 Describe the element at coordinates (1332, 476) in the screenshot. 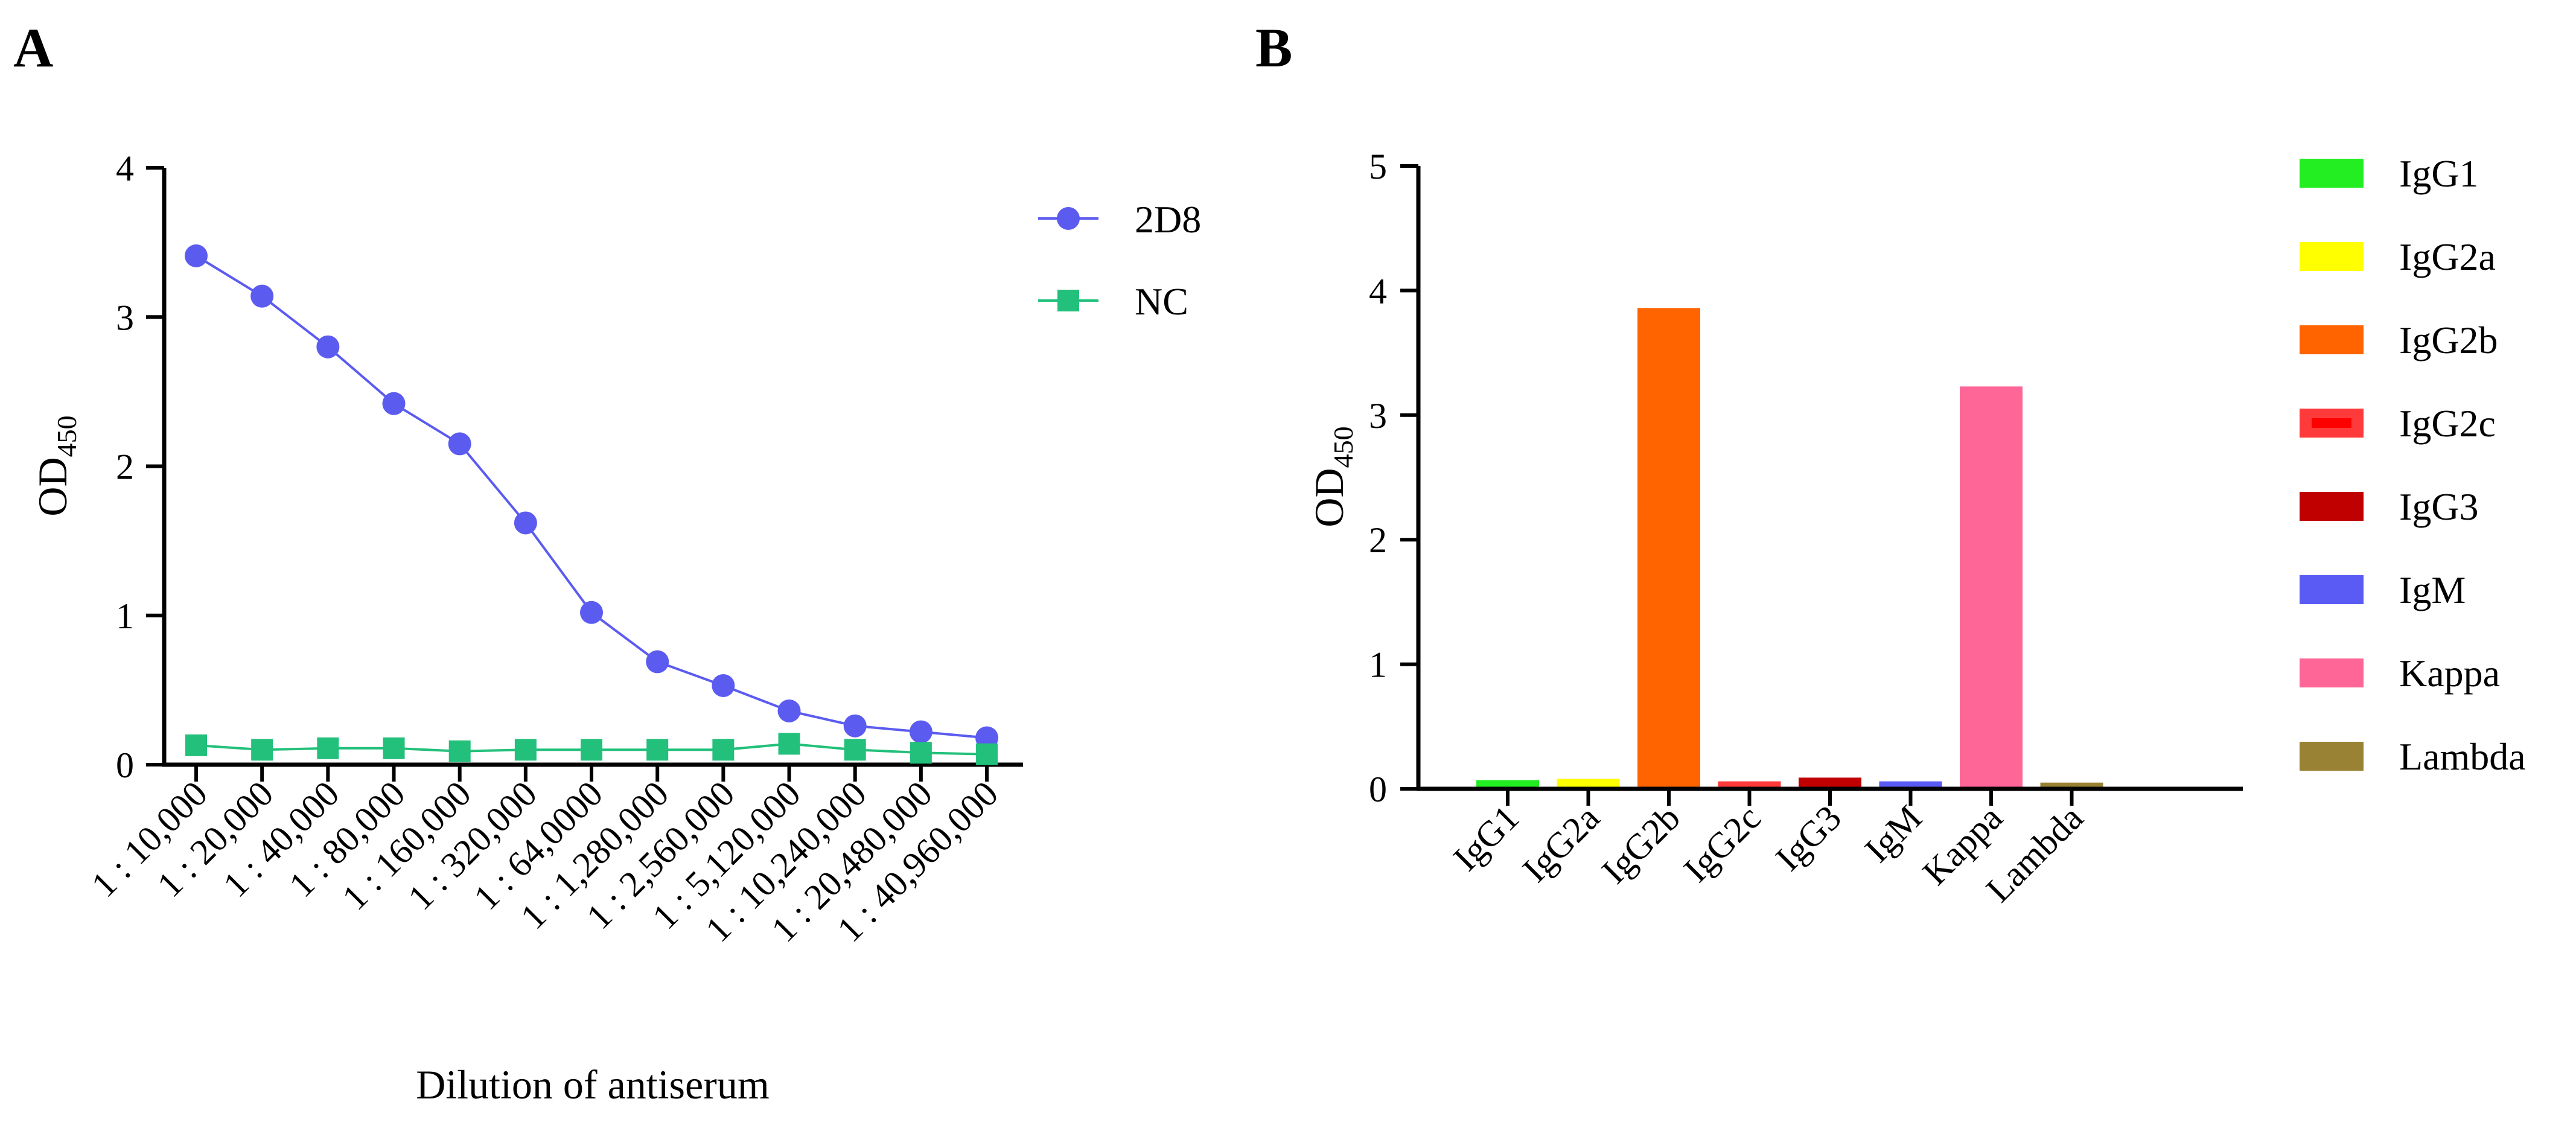

I see `panel-b-y-axis-title: OD450` at that location.